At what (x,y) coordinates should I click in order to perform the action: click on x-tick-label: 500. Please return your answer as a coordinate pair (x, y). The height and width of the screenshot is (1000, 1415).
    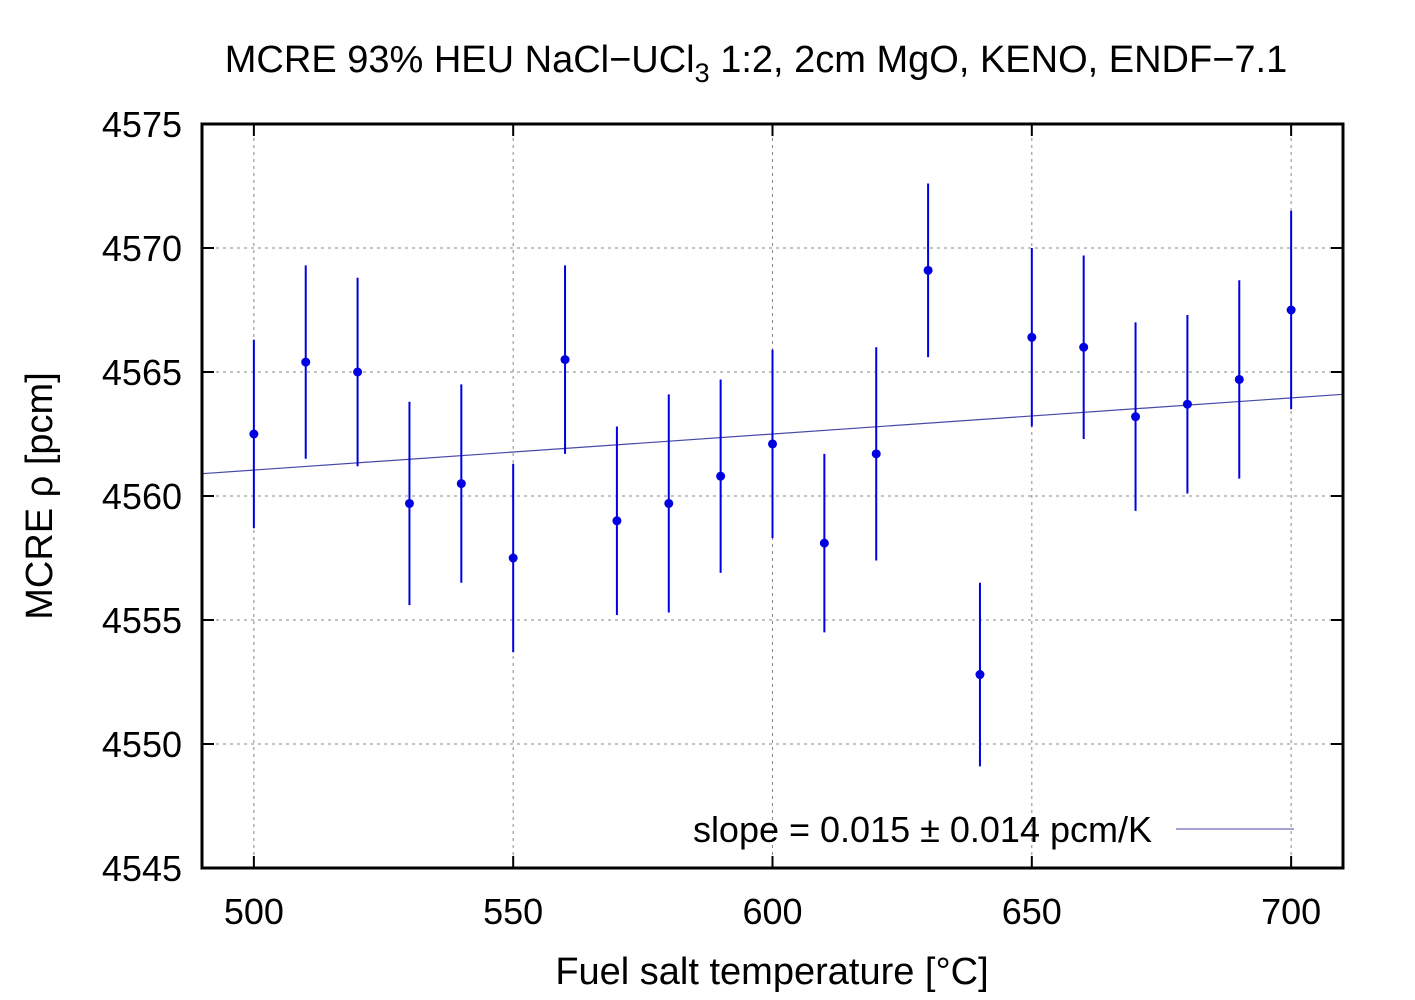
    Looking at the image, I should click on (254, 911).